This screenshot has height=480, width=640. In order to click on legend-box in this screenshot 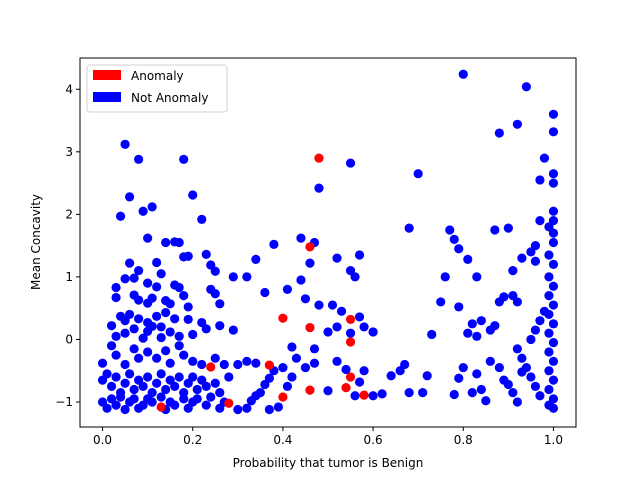, I will do `click(157, 88)`.